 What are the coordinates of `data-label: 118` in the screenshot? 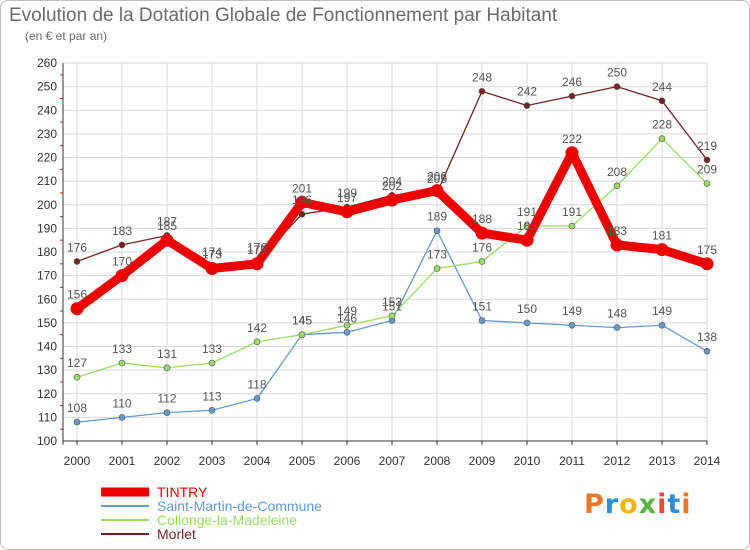 It's located at (256, 384).